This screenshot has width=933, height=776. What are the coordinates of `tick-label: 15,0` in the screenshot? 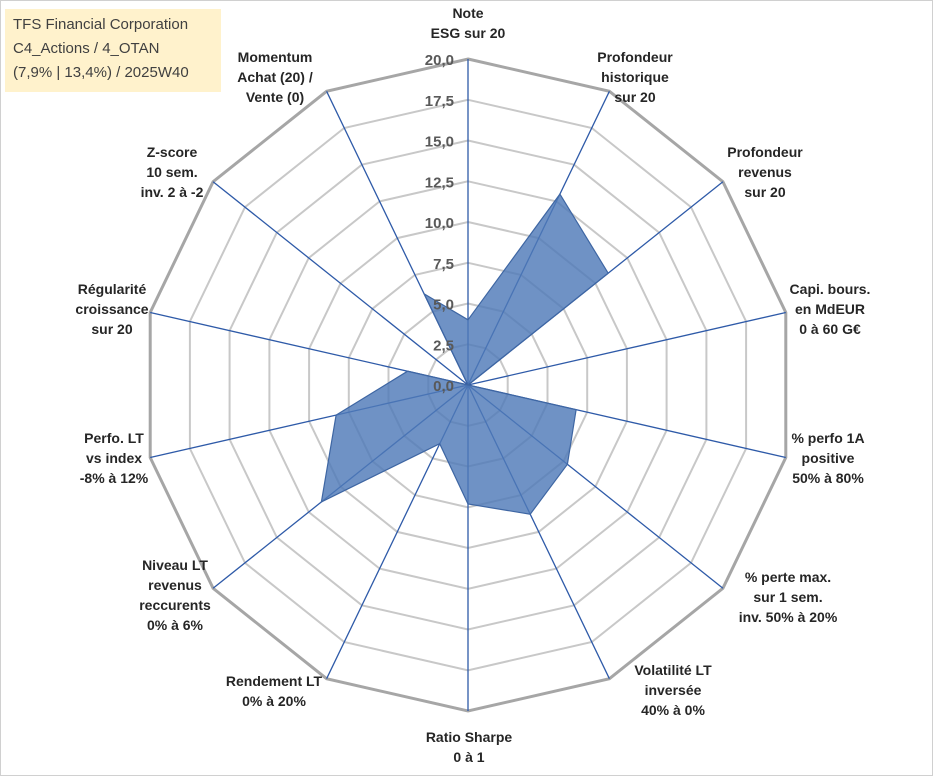 It's located at (439, 142).